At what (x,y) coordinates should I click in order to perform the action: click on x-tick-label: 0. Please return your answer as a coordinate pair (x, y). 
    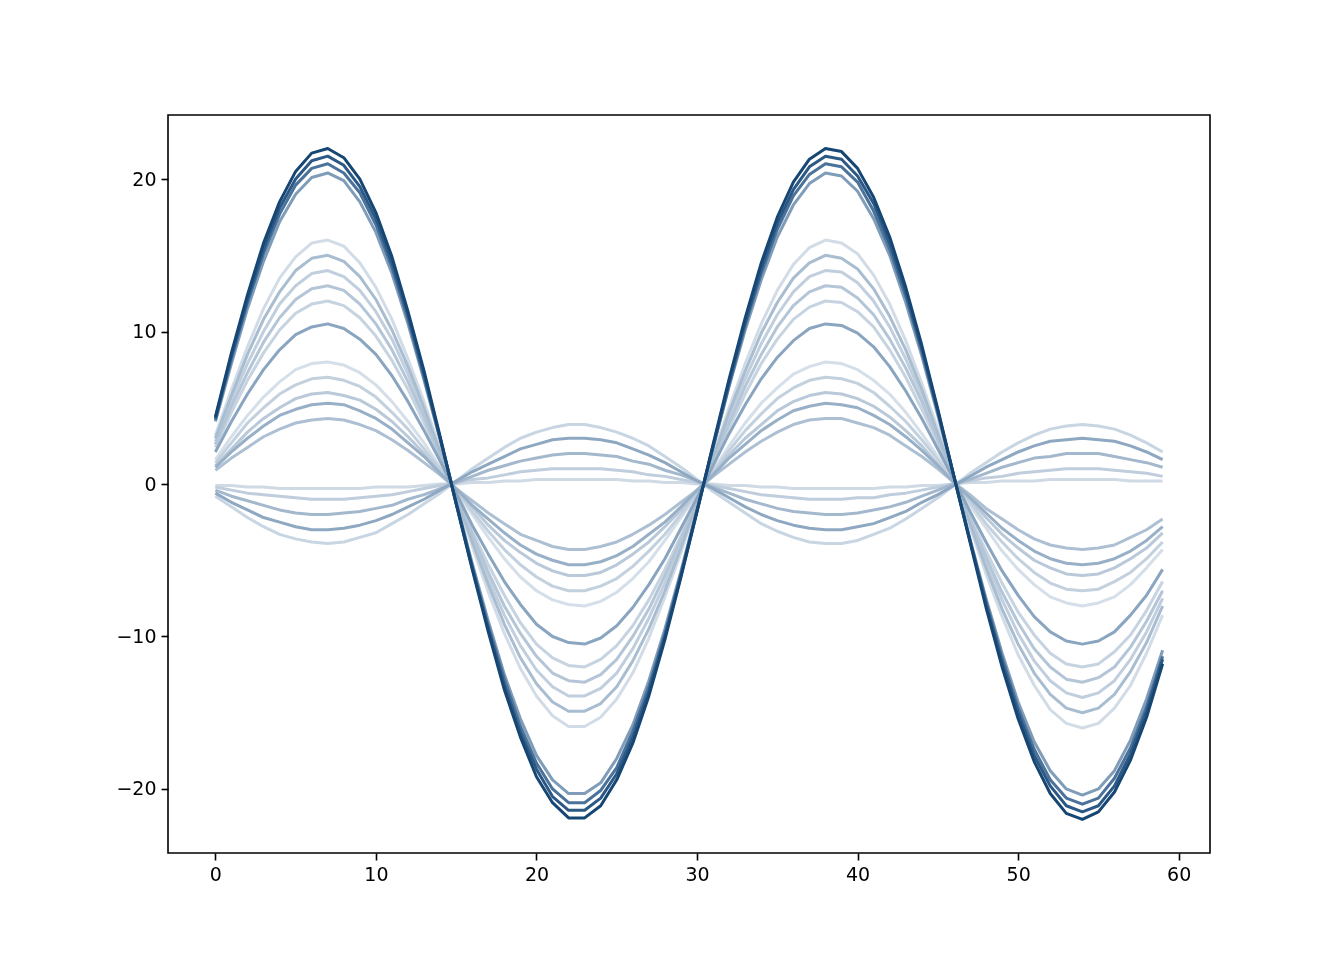
    Looking at the image, I should click on (215, 873).